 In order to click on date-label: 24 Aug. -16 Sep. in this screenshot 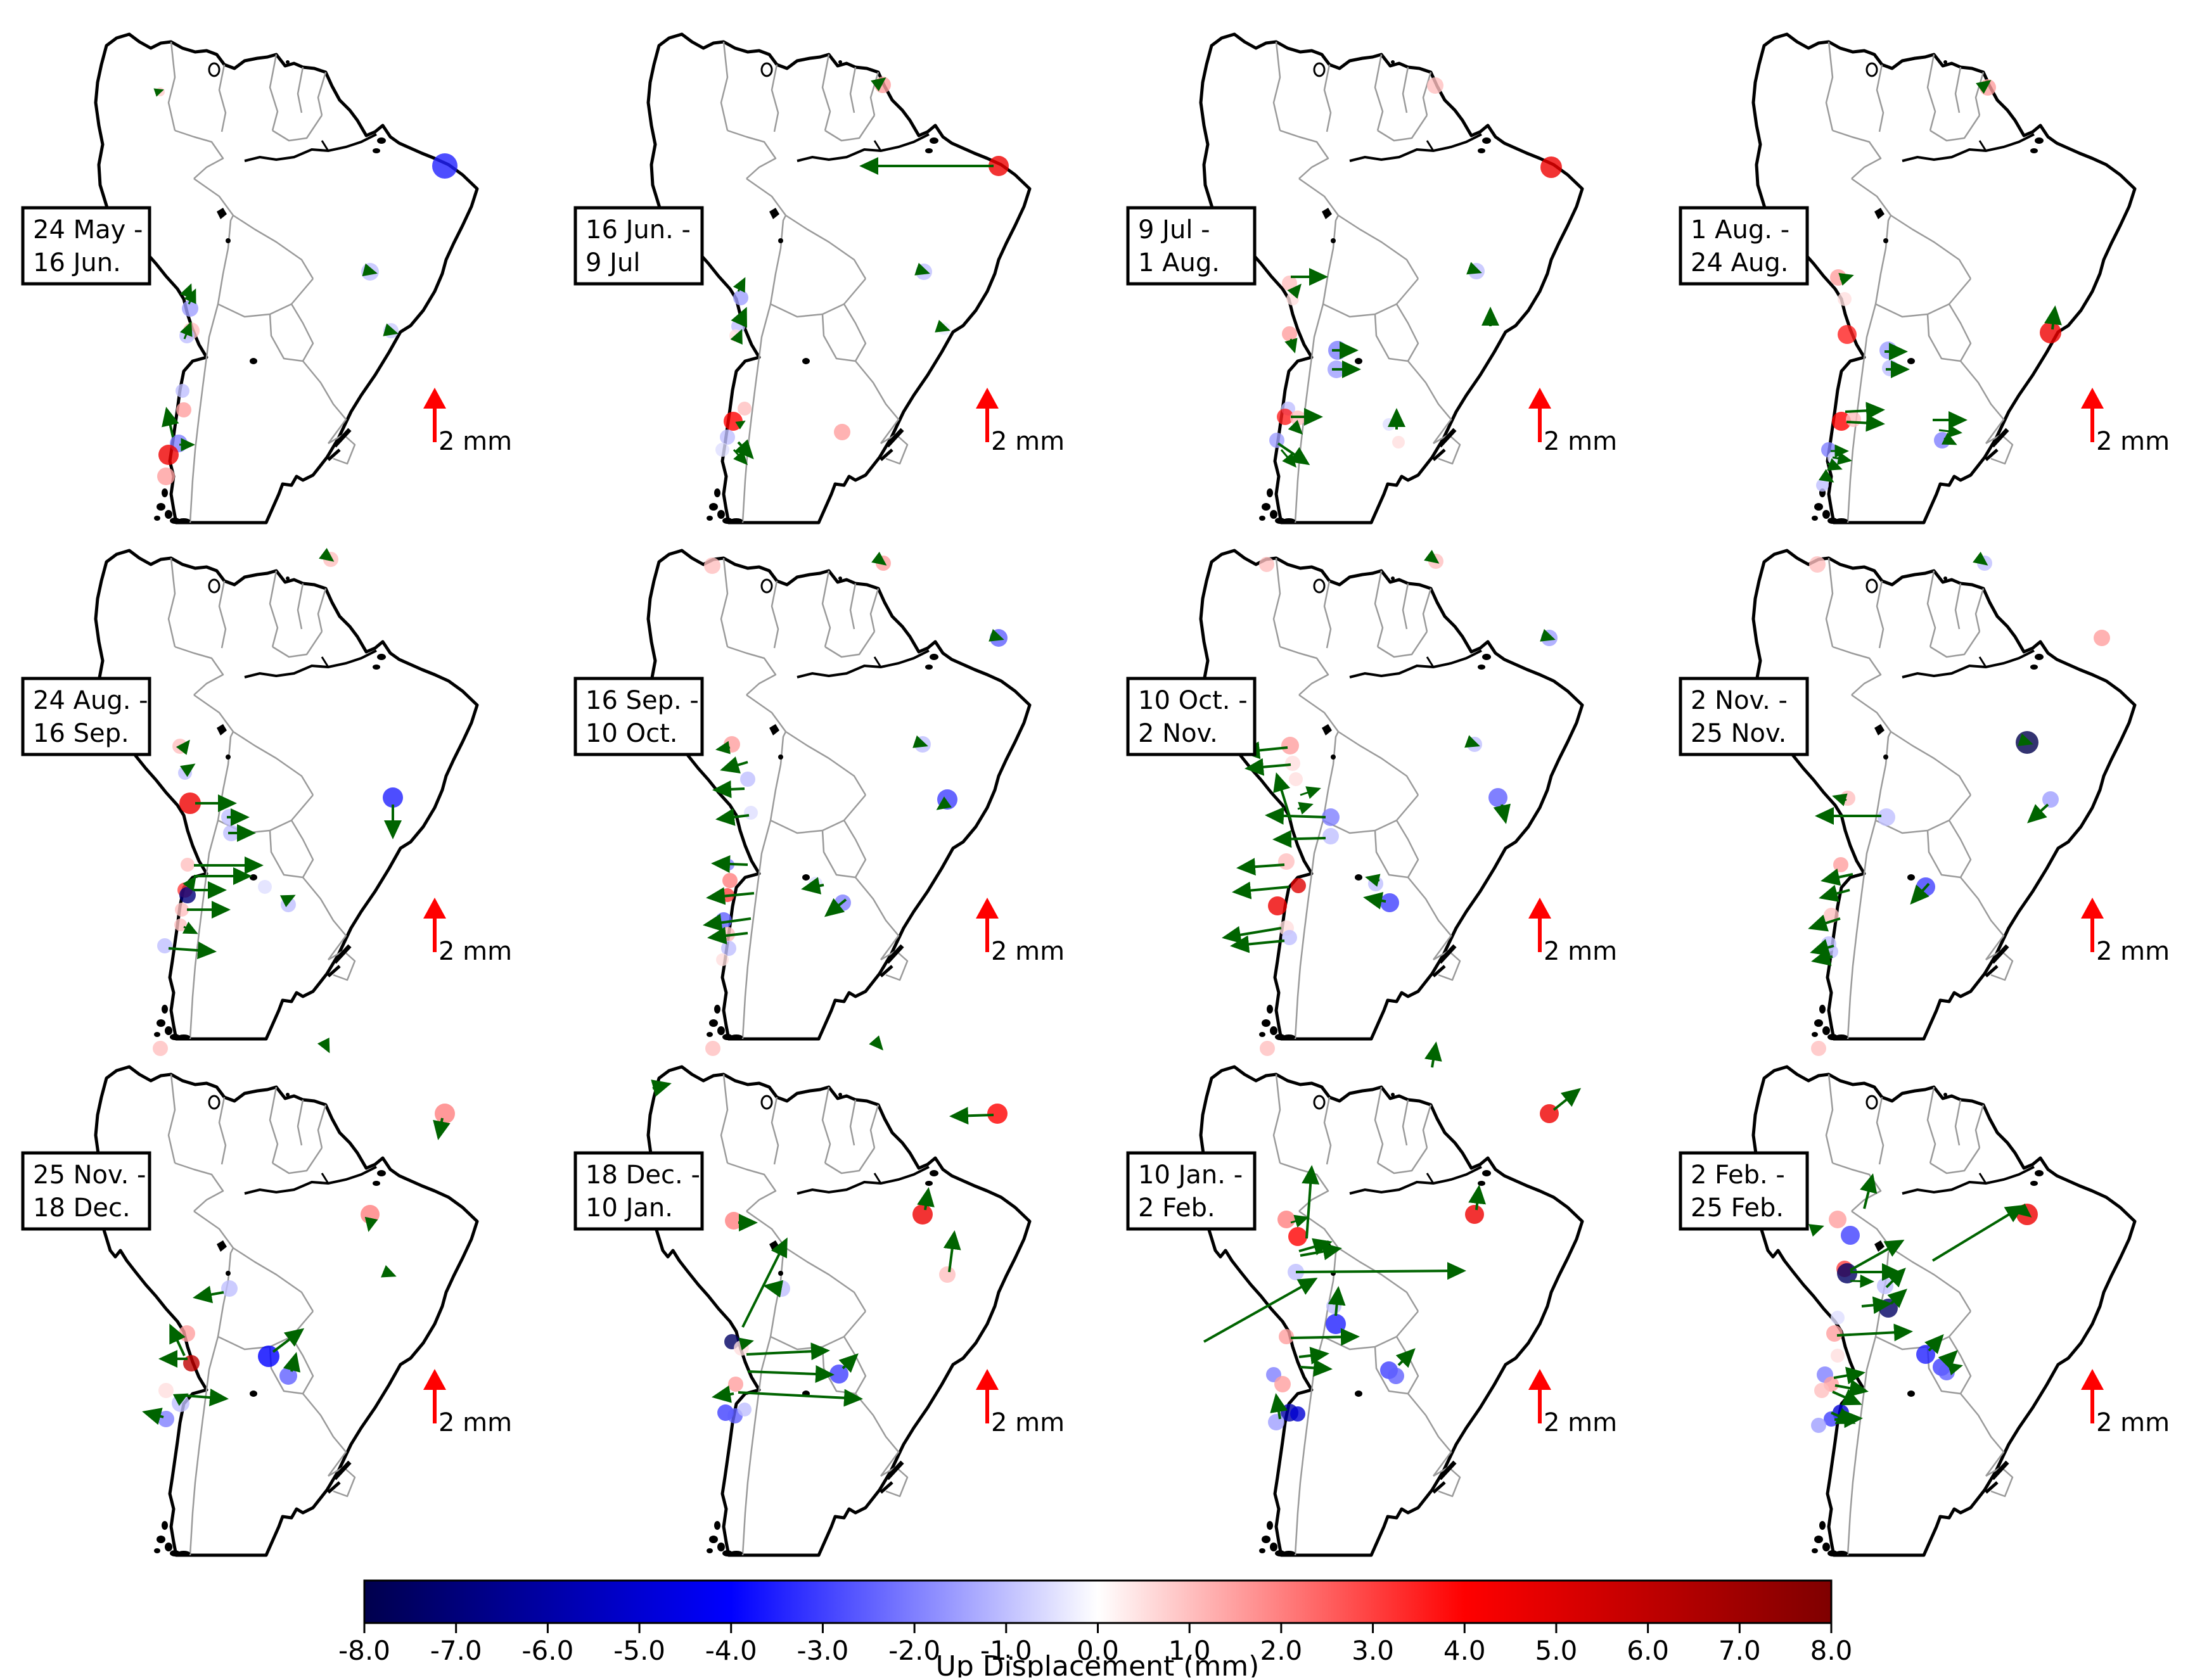, I will do `click(90, 717)`.